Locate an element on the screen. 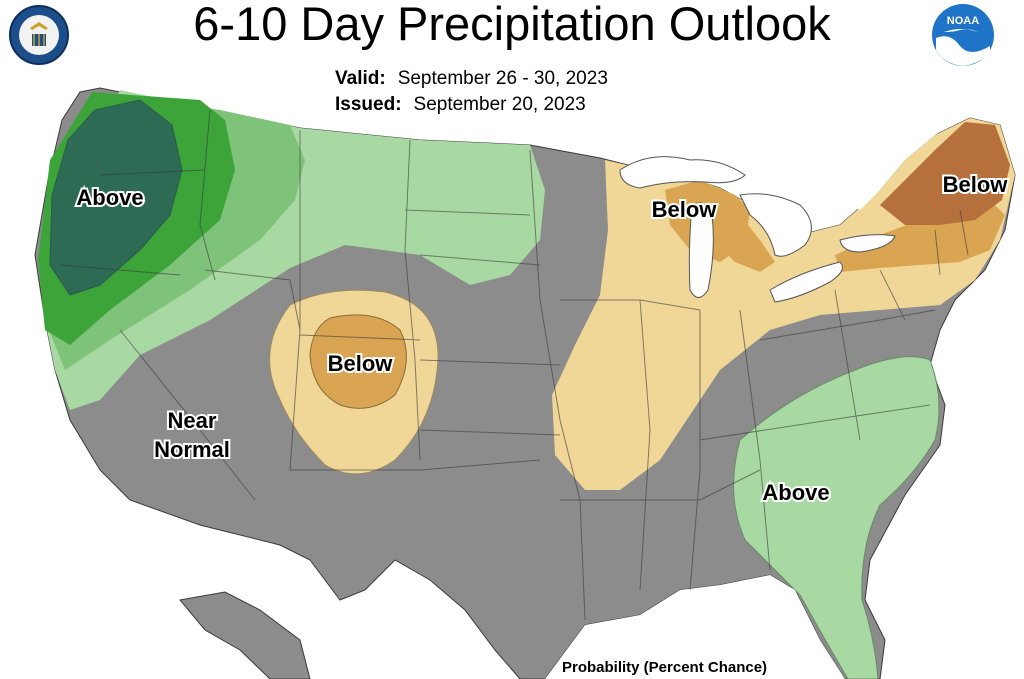 This screenshot has width=1024, height=679. issued-value: September 20, 2023 is located at coordinates (499, 104).